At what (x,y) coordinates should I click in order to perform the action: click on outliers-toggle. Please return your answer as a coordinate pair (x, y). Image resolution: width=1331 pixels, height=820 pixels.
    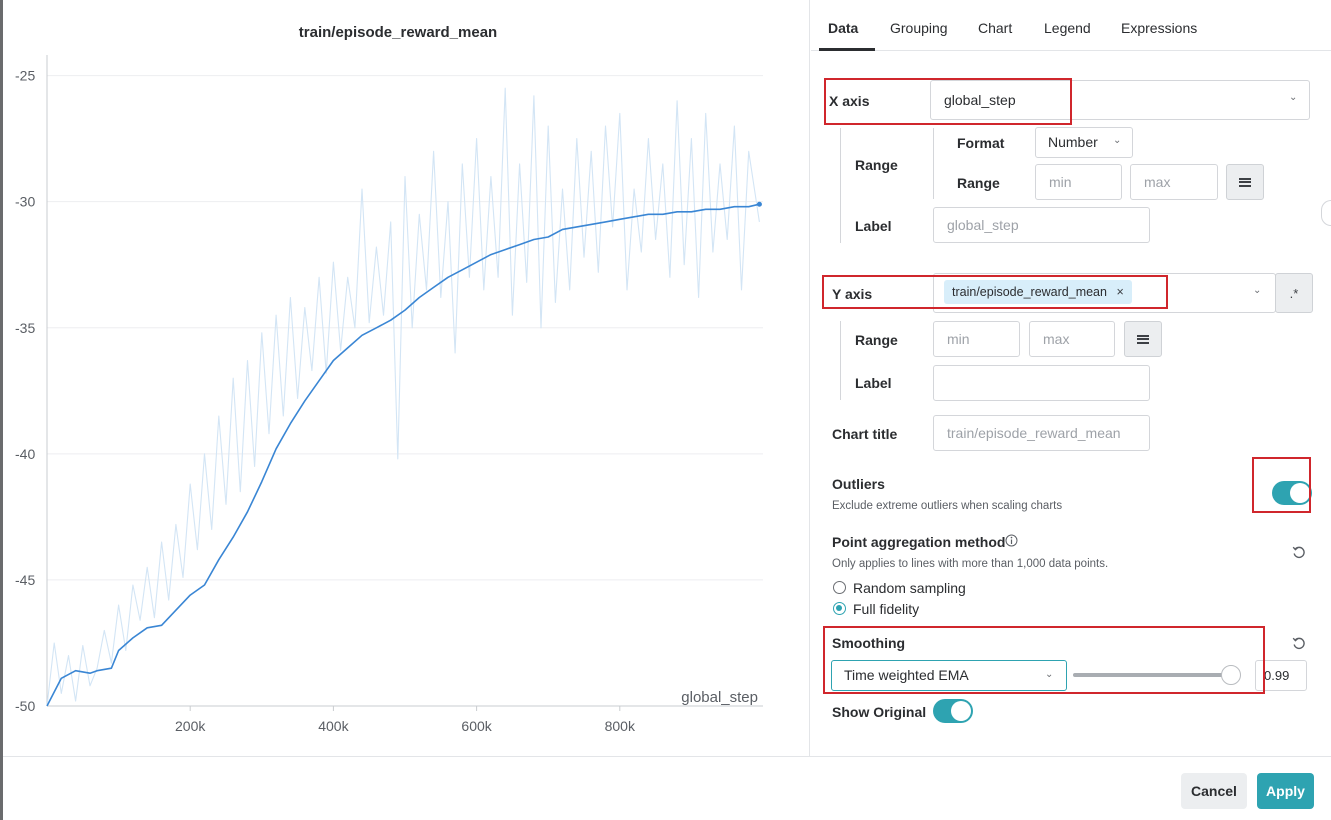
    Looking at the image, I should click on (1292, 493).